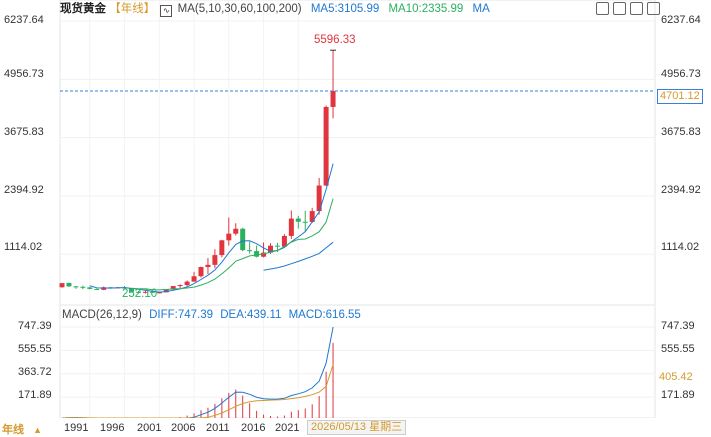 The image size is (711, 437). Describe the element at coordinates (83, 287) in the screenshot. I see `candle-body-1990` at that location.